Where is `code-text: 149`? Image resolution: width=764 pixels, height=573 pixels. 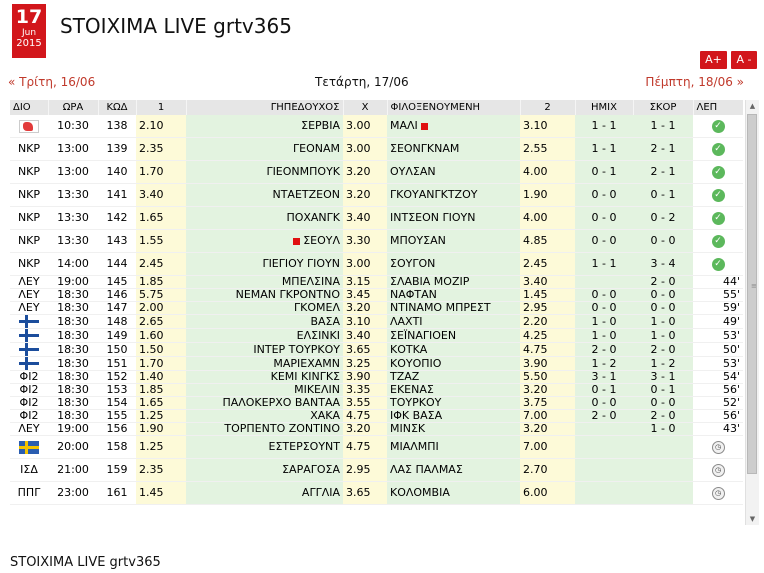 code-text: 149 is located at coordinates (117, 335).